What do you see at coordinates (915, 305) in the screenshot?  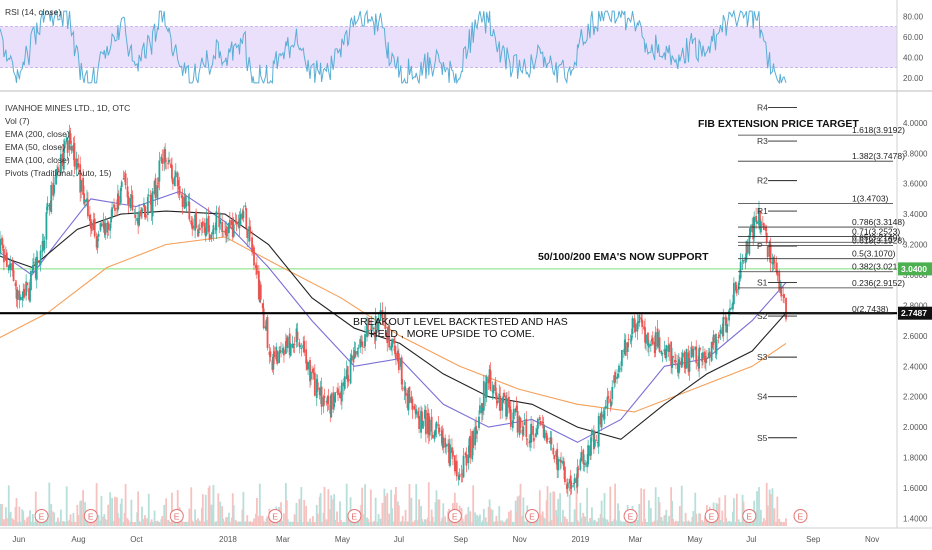 I see `price-tick-label: 2.8000` at bounding box center [915, 305].